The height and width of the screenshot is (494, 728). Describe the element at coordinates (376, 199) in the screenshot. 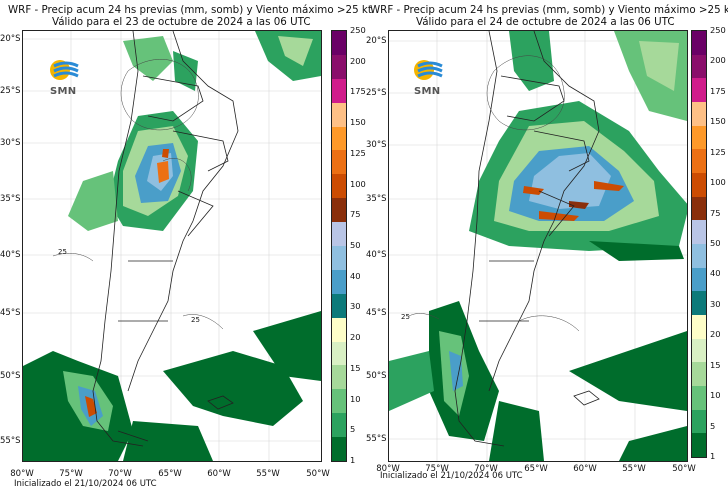

I see `lat-label: 35°S` at that location.